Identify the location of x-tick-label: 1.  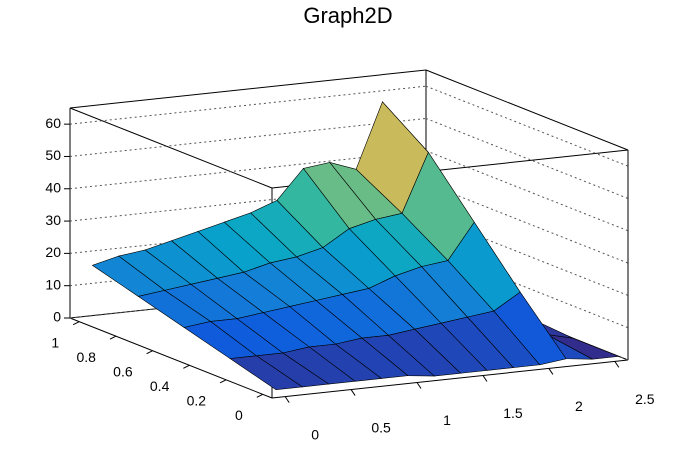
(447, 420).